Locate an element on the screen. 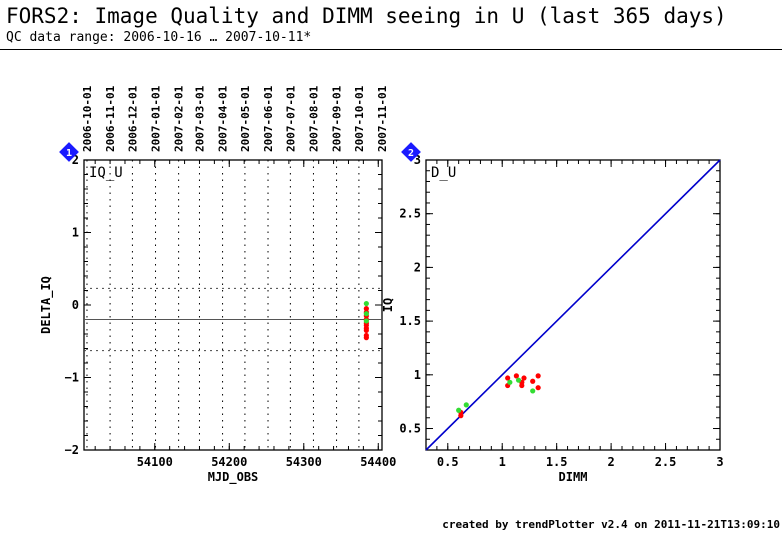  date-tick-label: 2007-10-01 is located at coordinates (359, 118).